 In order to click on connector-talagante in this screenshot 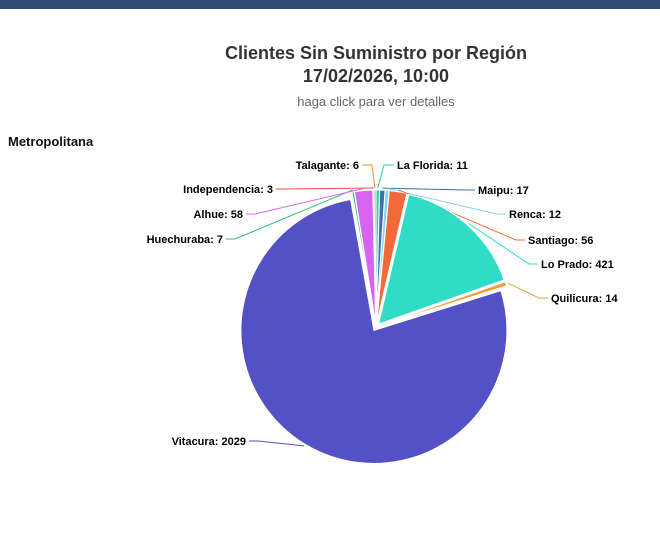, I will do `click(369, 176)`.